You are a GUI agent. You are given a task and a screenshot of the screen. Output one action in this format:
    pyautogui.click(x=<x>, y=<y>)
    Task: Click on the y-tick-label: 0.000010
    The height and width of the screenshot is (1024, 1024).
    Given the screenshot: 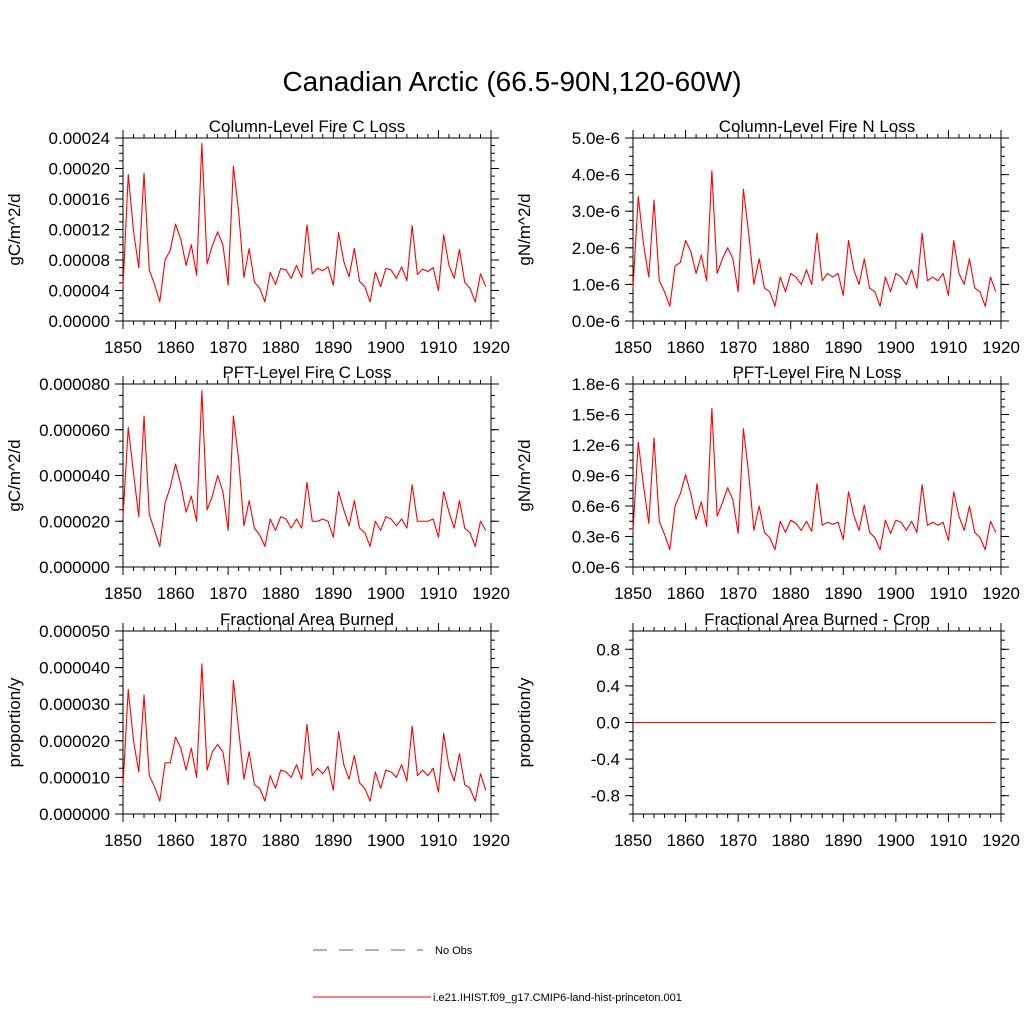 What is the action you would take?
    pyautogui.click(x=74, y=777)
    